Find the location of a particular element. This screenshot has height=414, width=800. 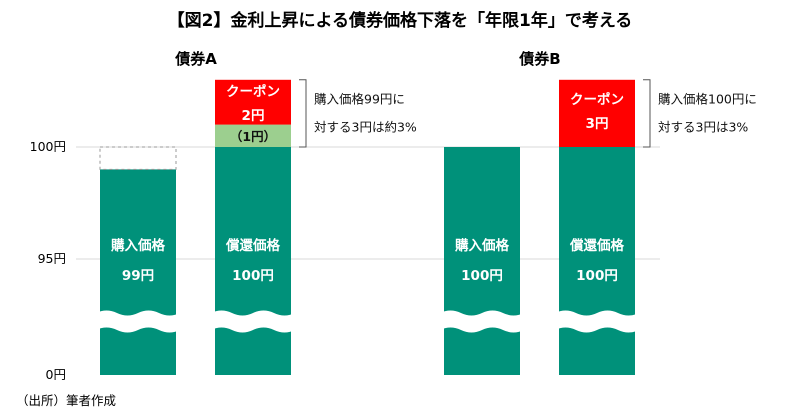

y-tick-label: 100円 is located at coordinates (48, 146).